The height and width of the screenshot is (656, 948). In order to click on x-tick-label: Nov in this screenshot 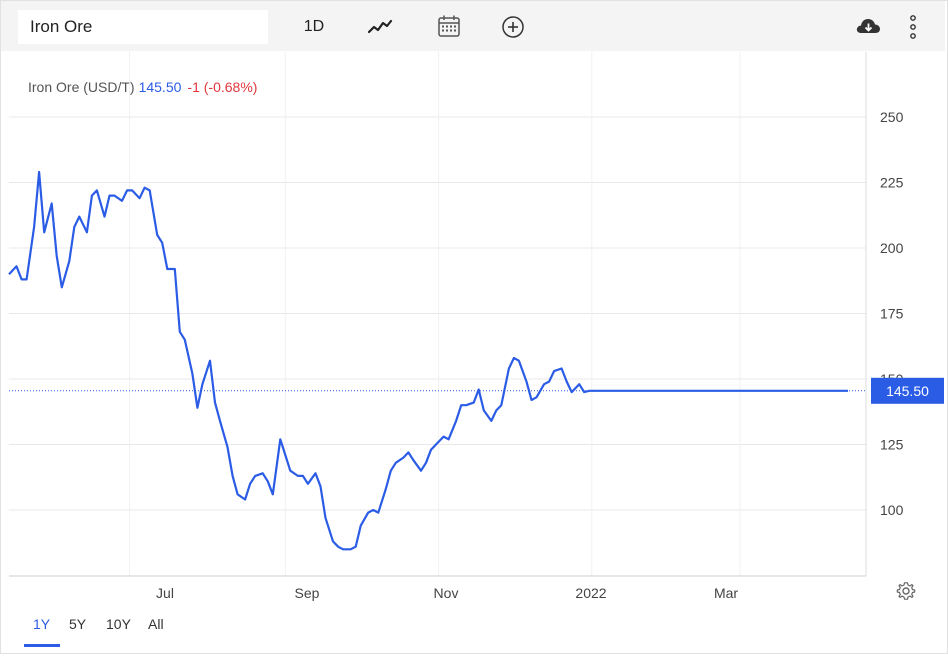, I will do `click(446, 593)`.